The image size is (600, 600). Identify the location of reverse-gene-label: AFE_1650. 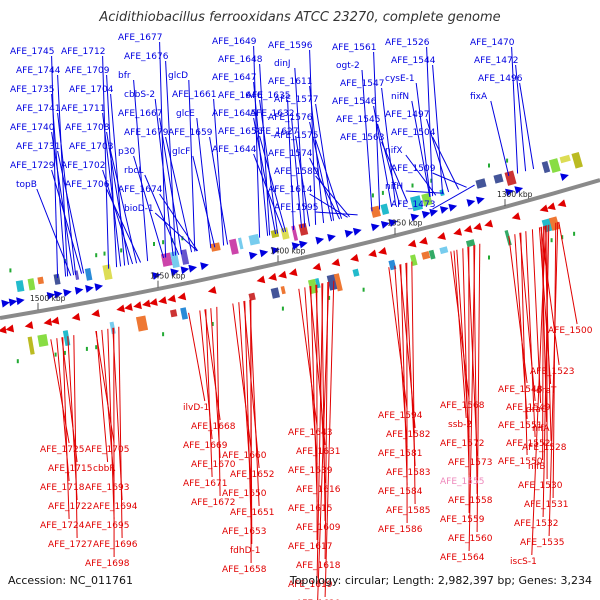
(244, 494).